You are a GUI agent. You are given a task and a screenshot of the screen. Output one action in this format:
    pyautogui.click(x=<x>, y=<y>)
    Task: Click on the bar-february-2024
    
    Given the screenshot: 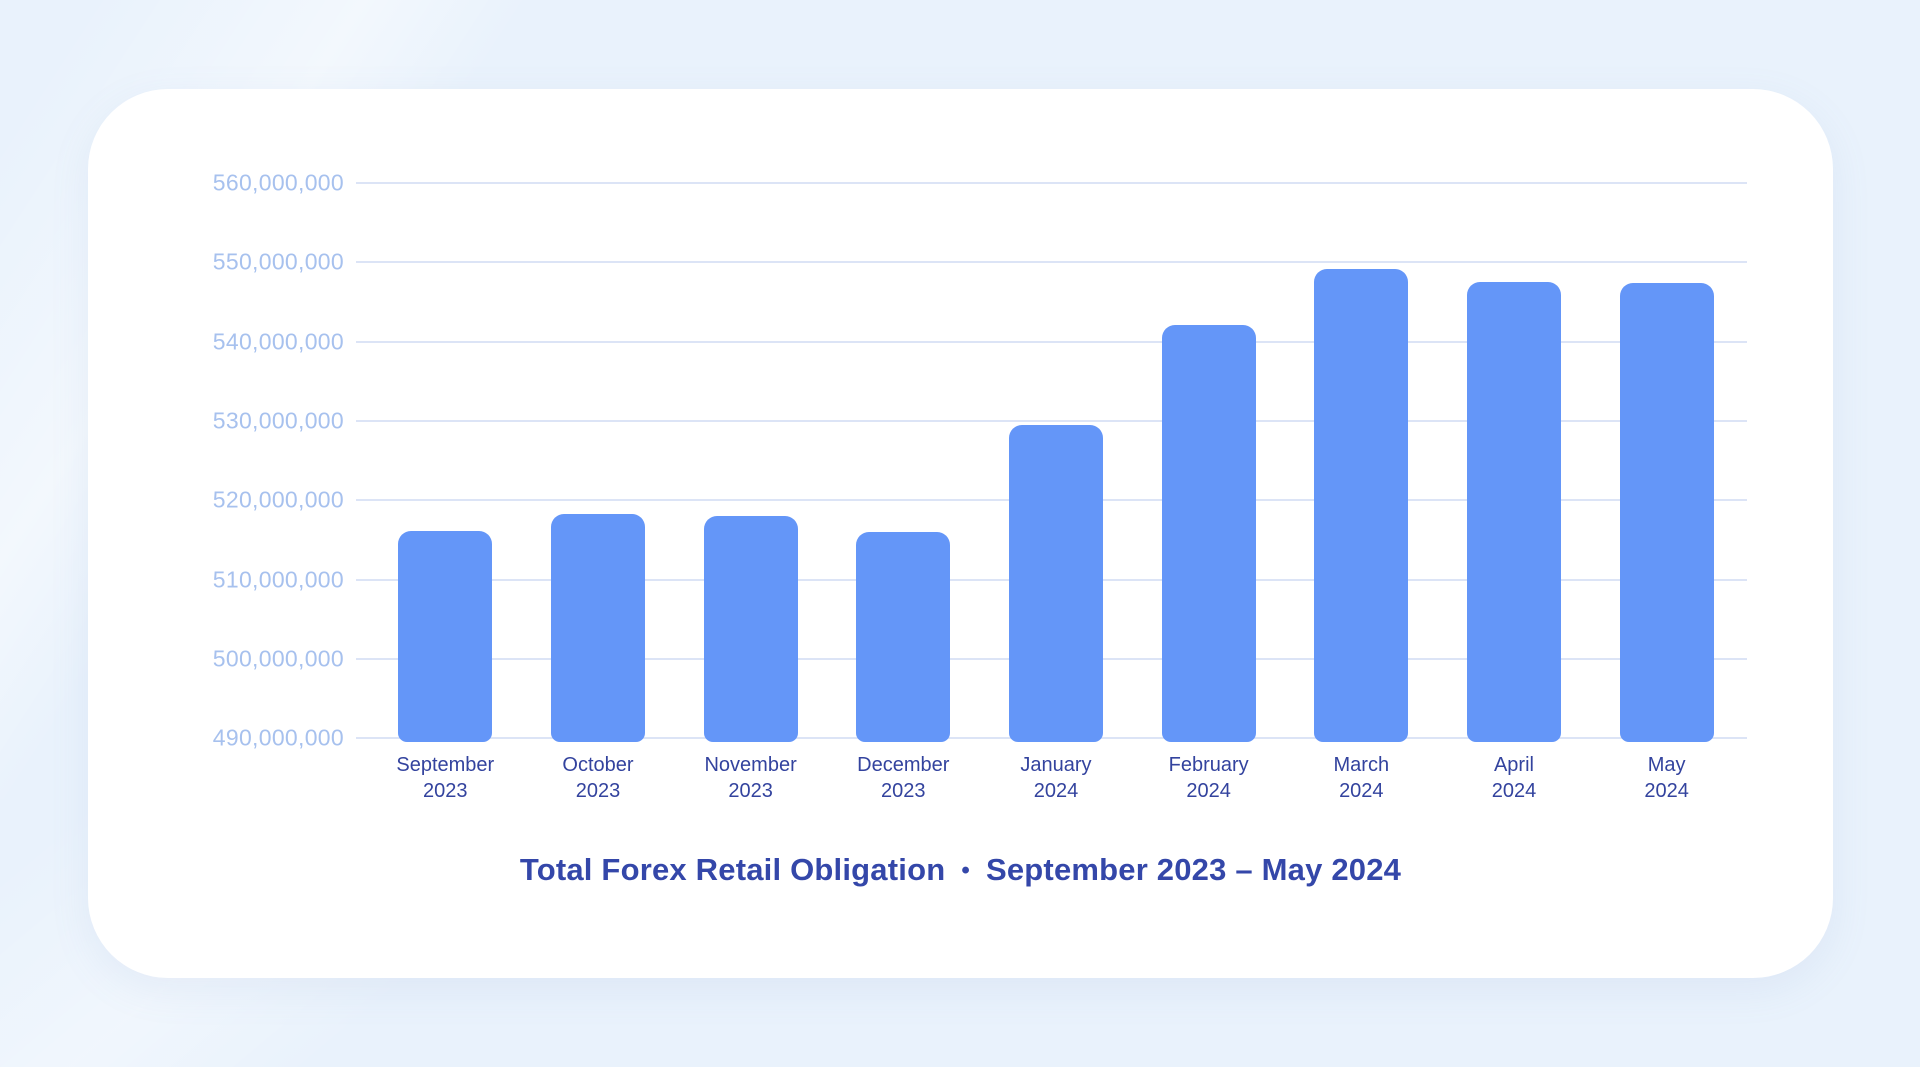 What is the action you would take?
    pyautogui.click(x=1208, y=533)
    